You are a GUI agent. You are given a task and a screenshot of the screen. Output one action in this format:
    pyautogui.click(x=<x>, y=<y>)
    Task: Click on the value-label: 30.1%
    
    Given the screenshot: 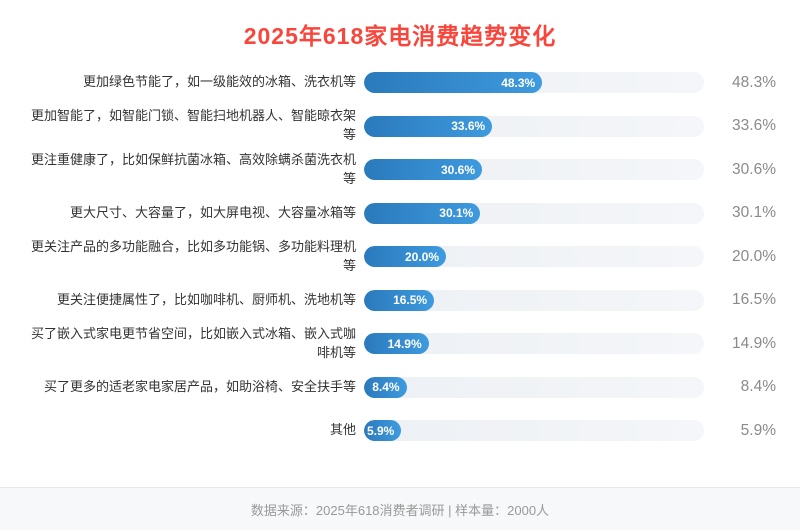 What is the action you would take?
    pyautogui.click(x=754, y=213)
    